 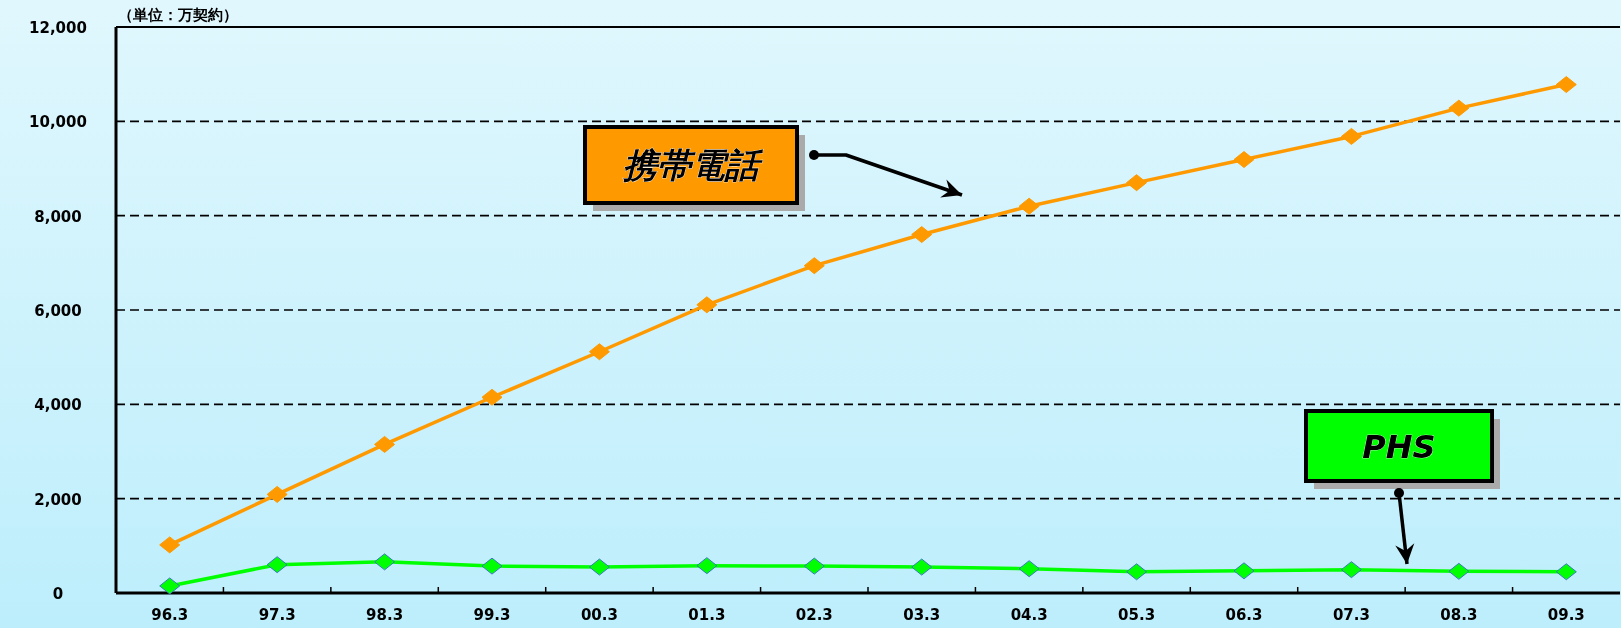 What do you see at coordinates (1566, 615) in the screenshot?
I see `x-tick-label: 09.3` at bounding box center [1566, 615].